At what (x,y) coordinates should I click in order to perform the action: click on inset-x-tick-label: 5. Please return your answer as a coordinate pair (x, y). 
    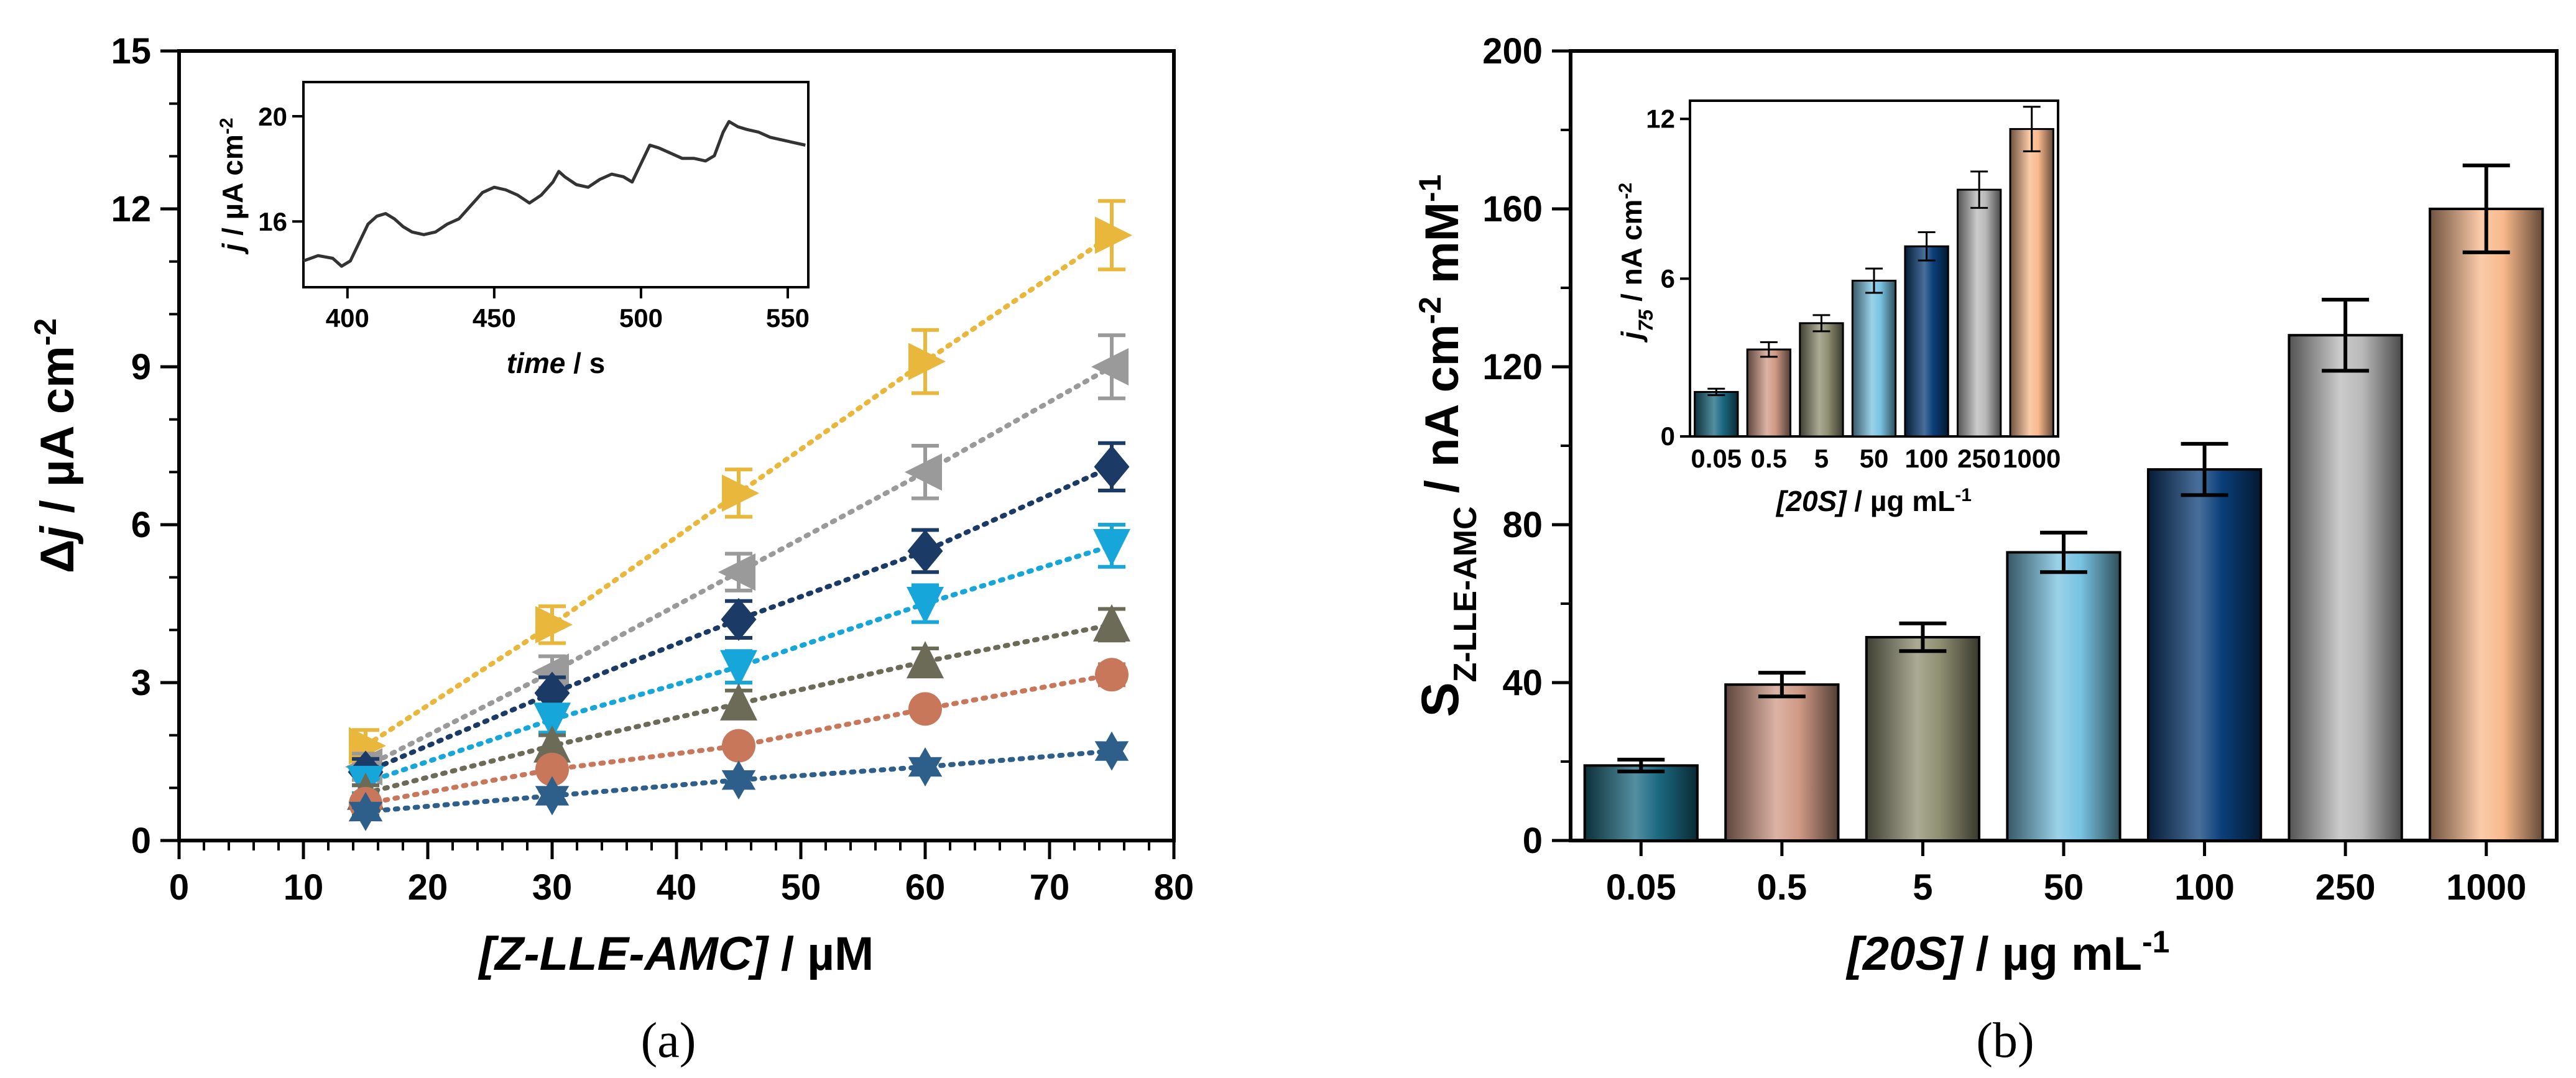
    Looking at the image, I should click on (1821, 458).